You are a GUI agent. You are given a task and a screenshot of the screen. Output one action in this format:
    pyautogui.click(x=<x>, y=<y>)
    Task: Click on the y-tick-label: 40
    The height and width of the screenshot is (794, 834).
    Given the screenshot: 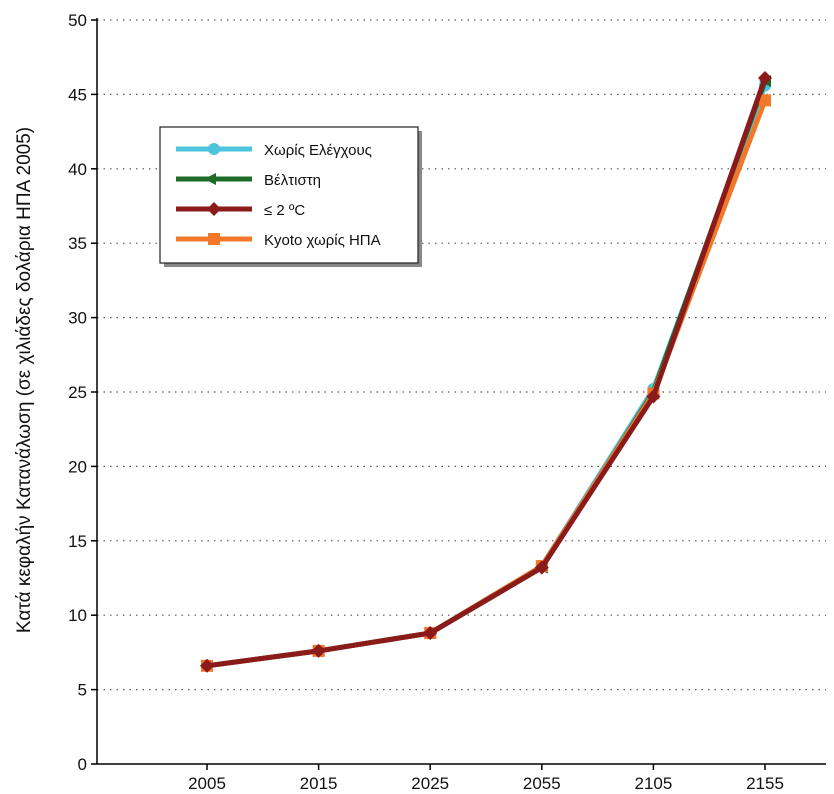 What is the action you would take?
    pyautogui.click(x=77, y=169)
    